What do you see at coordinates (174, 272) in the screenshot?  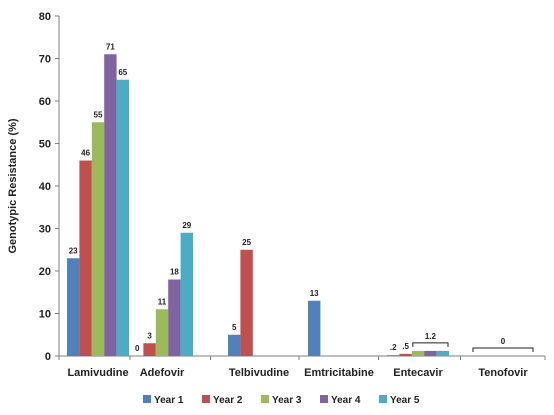 I see `data-label-adefovir-year-4: 18` at bounding box center [174, 272].